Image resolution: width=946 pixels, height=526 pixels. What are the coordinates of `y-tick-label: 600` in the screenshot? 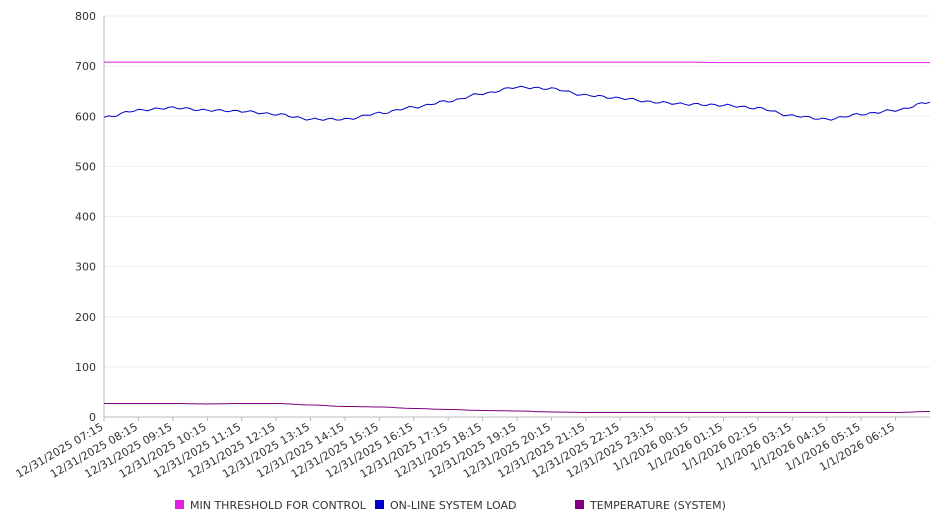 It's located at (85, 116).